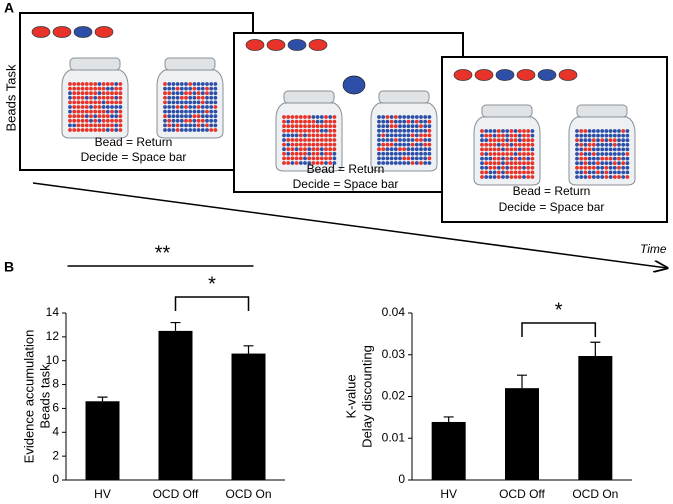  Describe the element at coordinates (297, 45) in the screenshot. I see `drawn-bead` at that location.